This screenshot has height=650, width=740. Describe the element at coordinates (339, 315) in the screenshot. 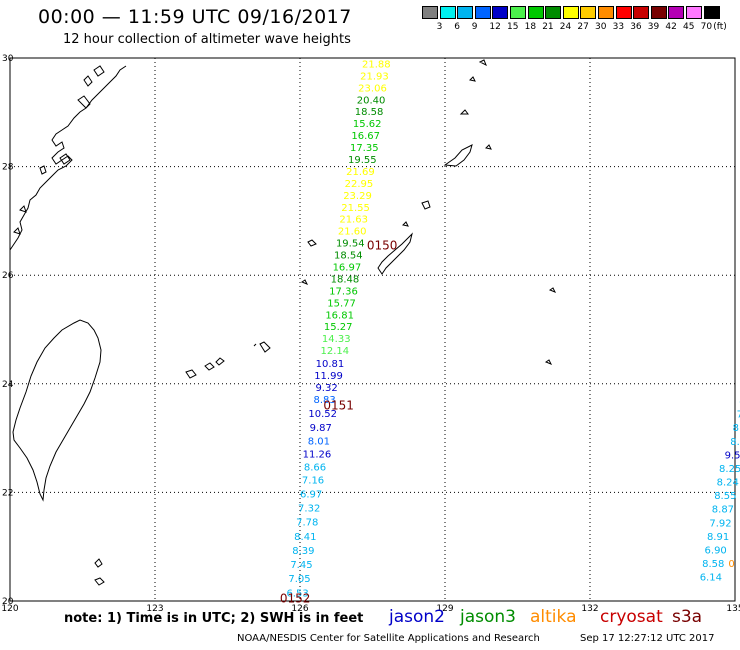

I see `wave-height-value: 16.81` at that location.